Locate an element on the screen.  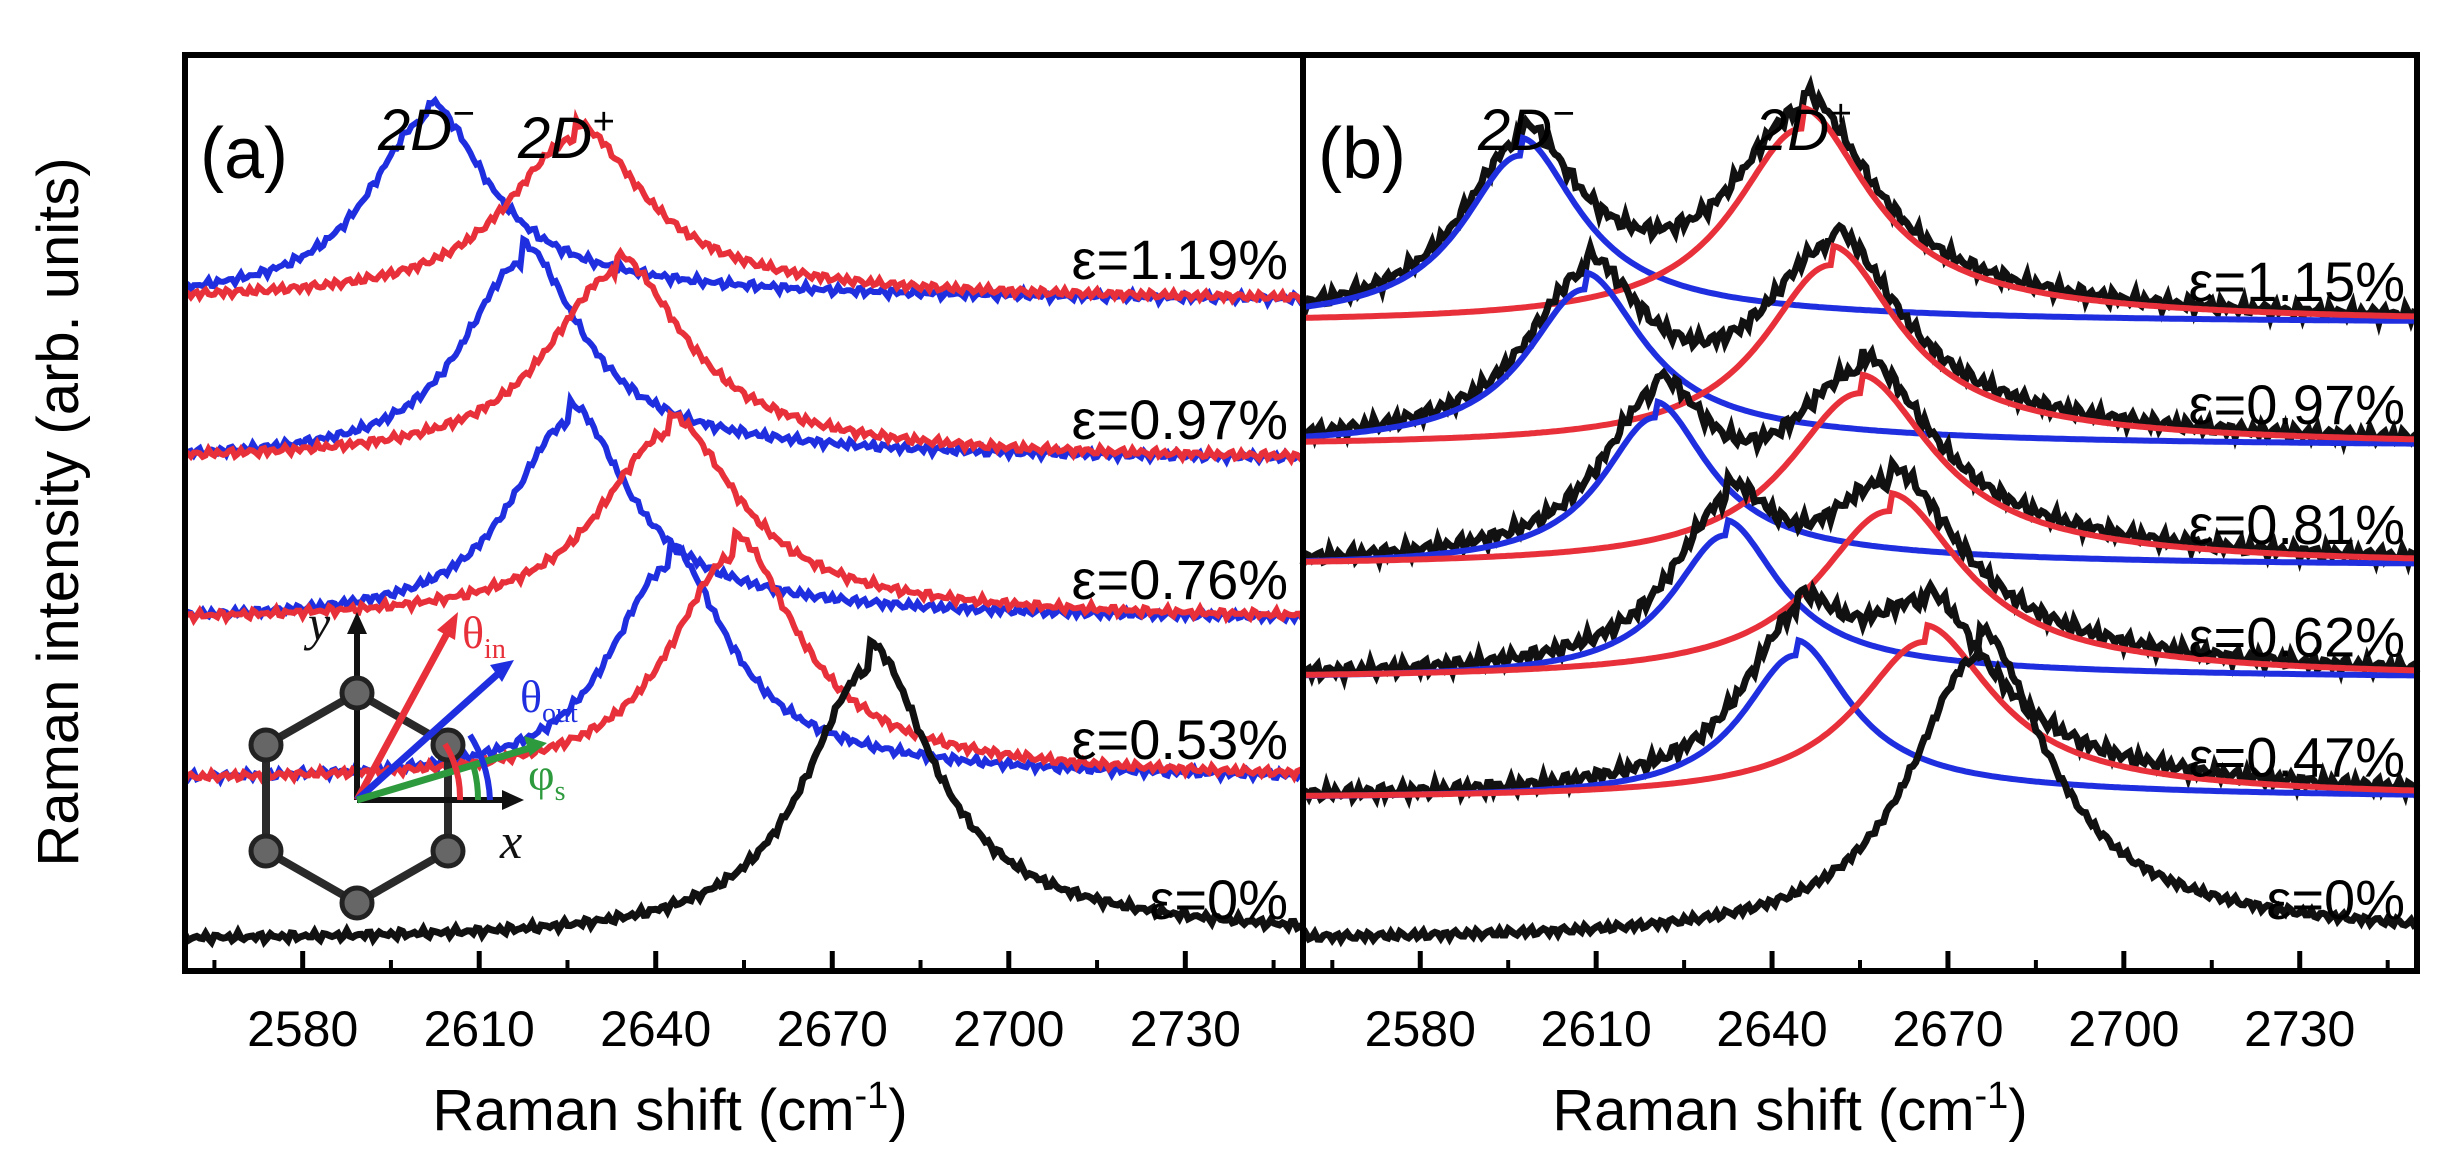
y-axis-label: Raman intensity (arb. units) is located at coordinates (58, 511).